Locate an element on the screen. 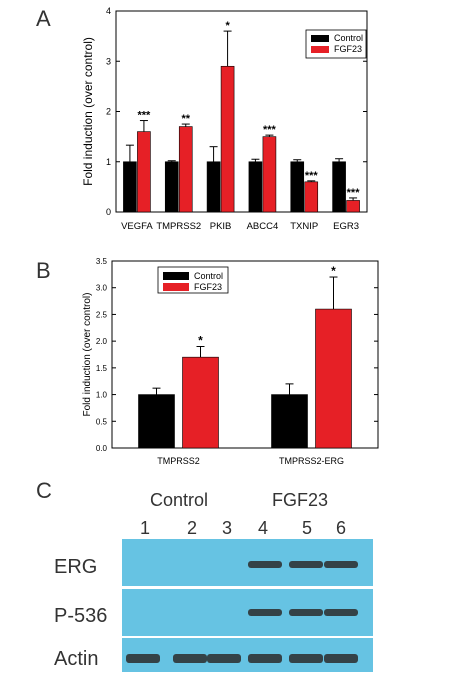 This screenshot has width=450, height=691. y-tick-label: 1.5 is located at coordinates (102, 368).